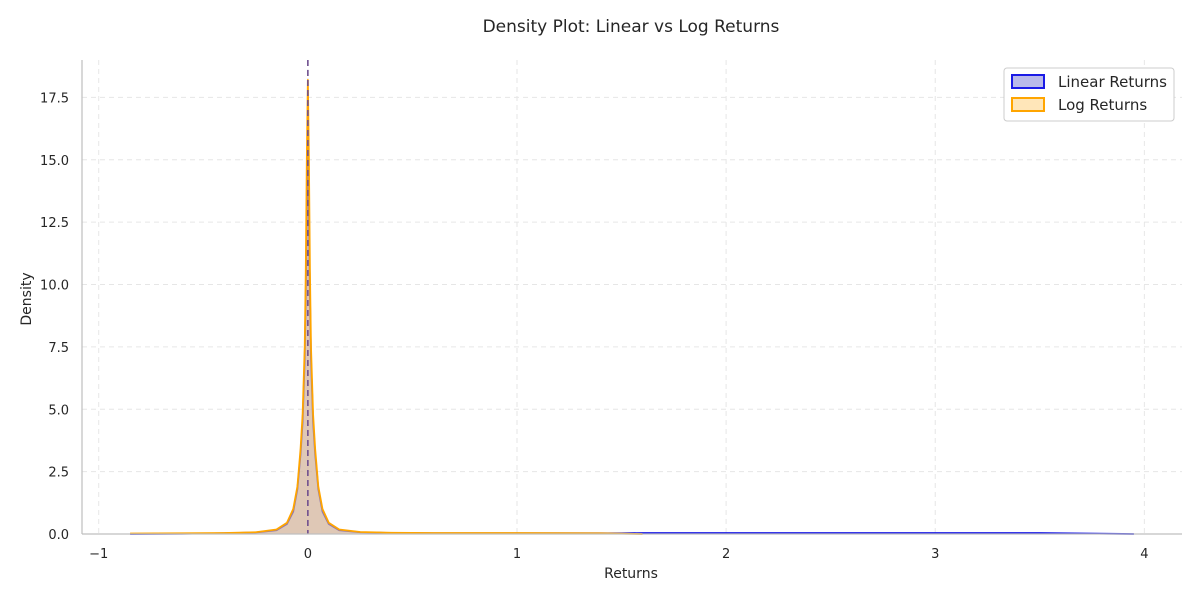 The image size is (1200, 600). What do you see at coordinates (726, 554) in the screenshot?
I see `x-tick-label-3: 2` at bounding box center [726, 554].